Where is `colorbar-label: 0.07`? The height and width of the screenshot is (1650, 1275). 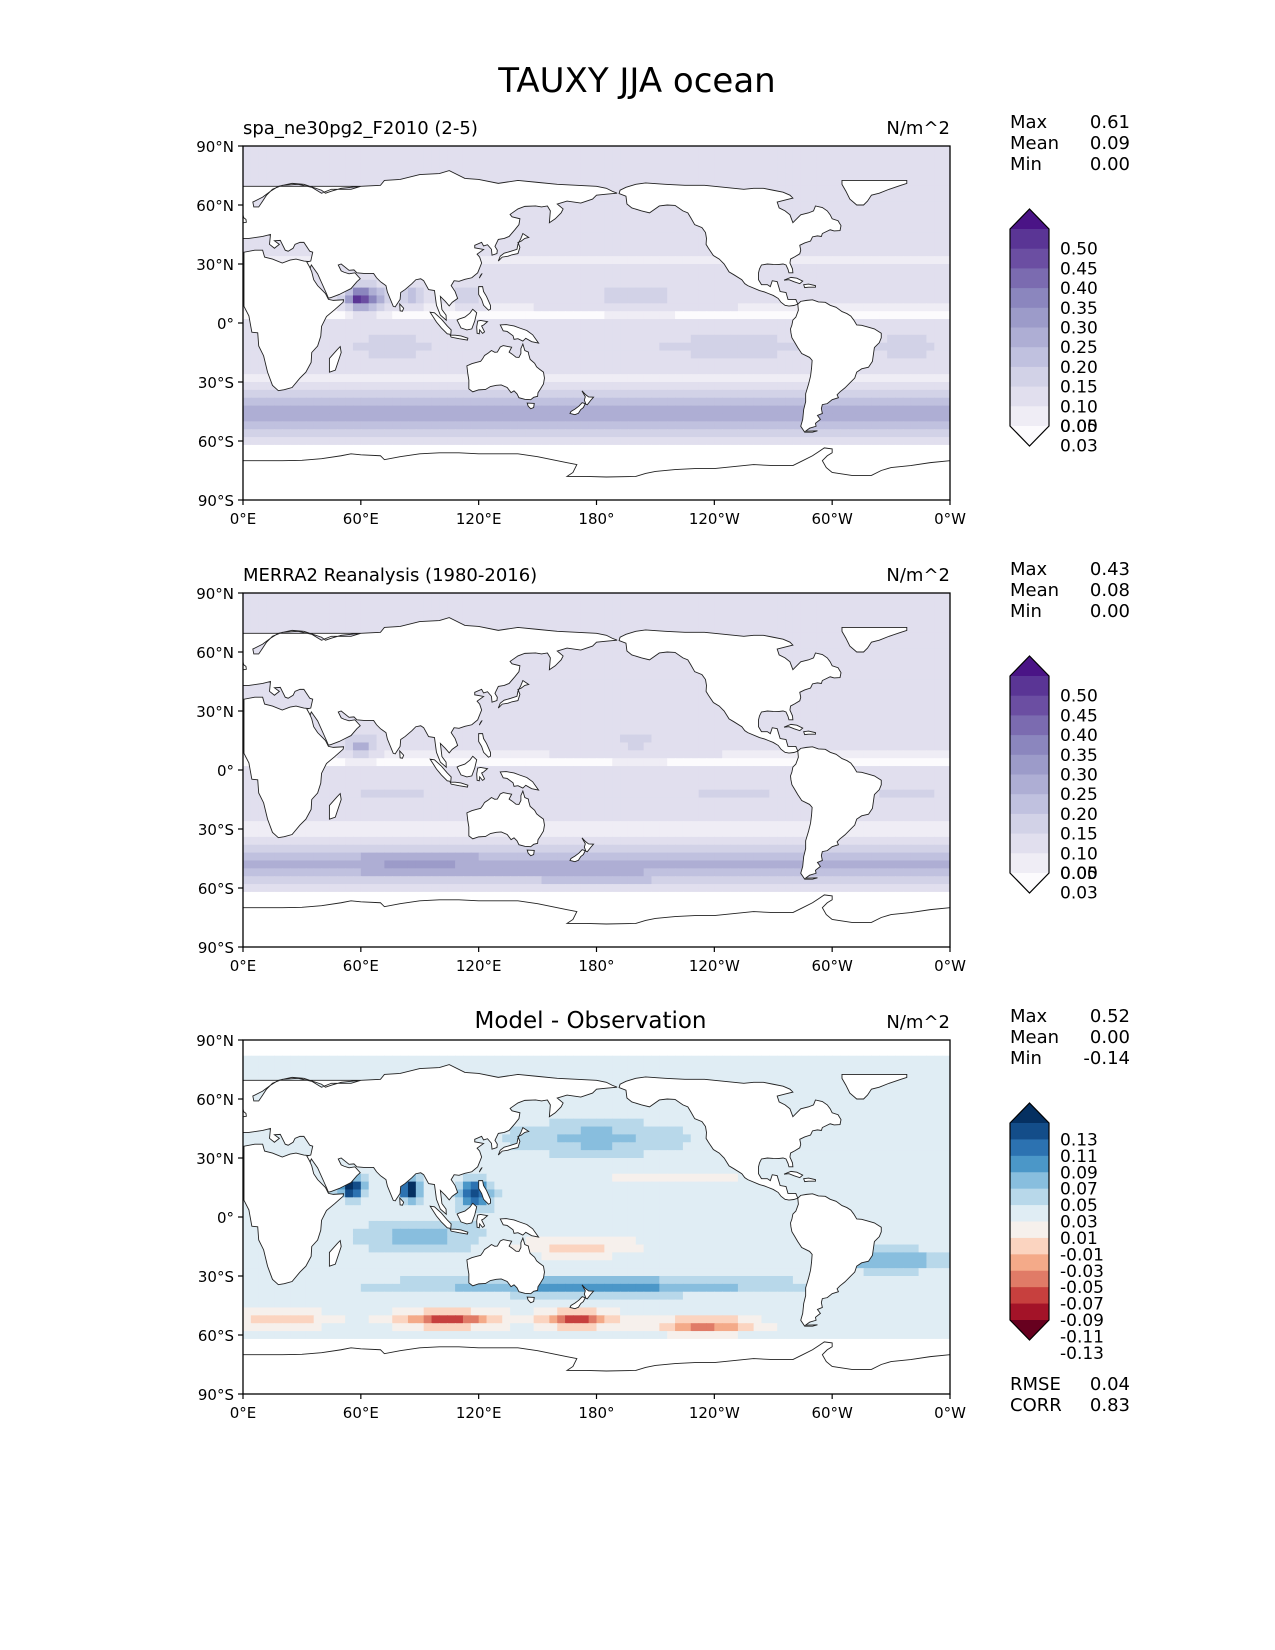
colorbar-label: 0.07 is located at coordinates (1079, 1190).